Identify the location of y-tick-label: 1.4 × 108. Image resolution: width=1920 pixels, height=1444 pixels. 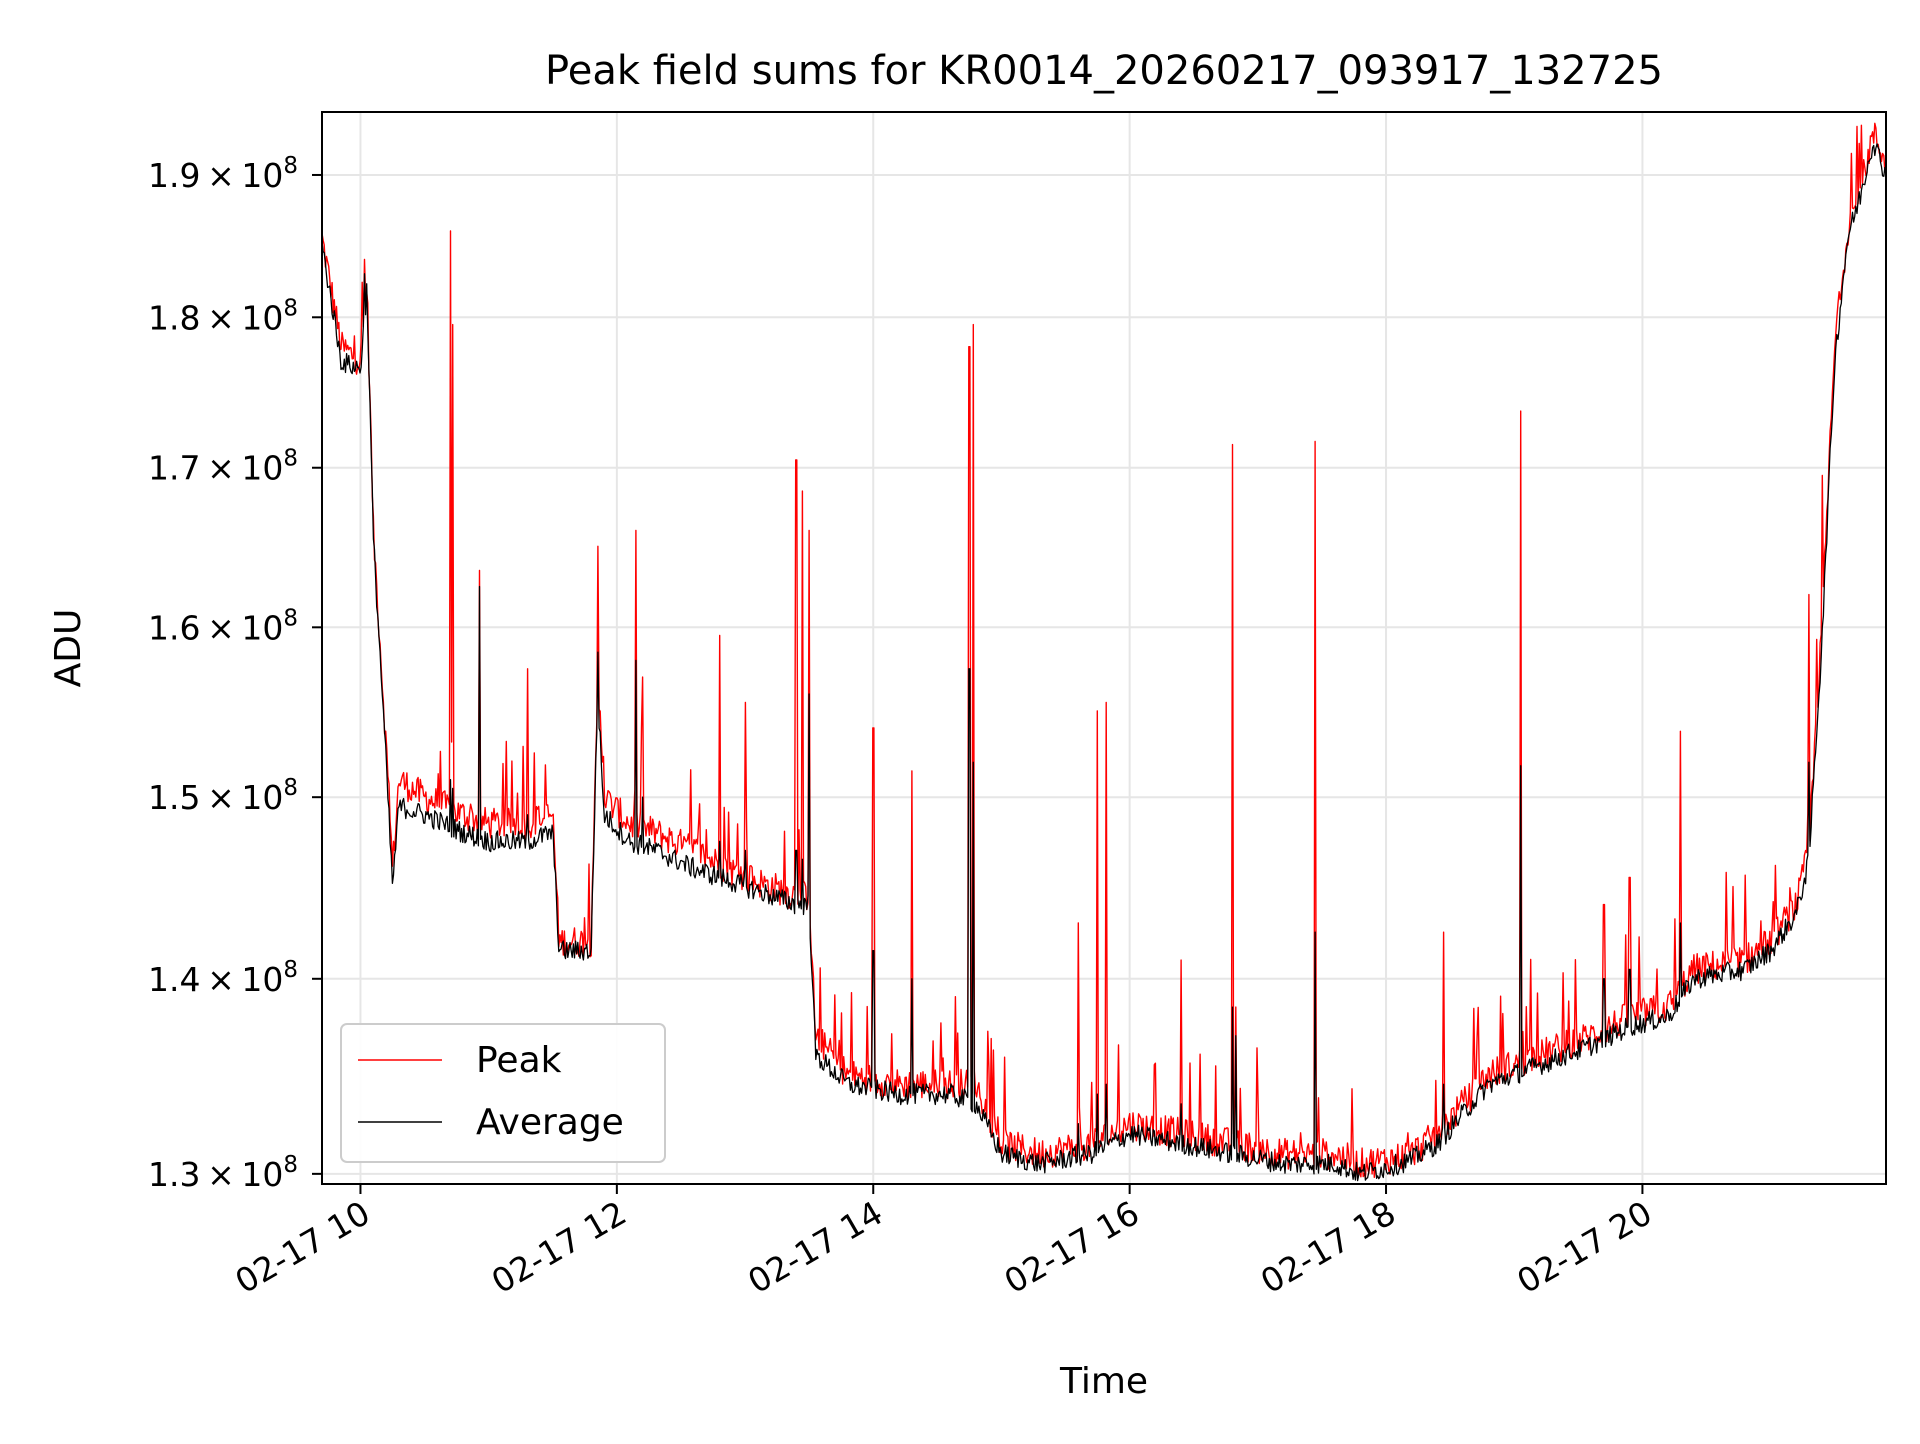
(223, 978).